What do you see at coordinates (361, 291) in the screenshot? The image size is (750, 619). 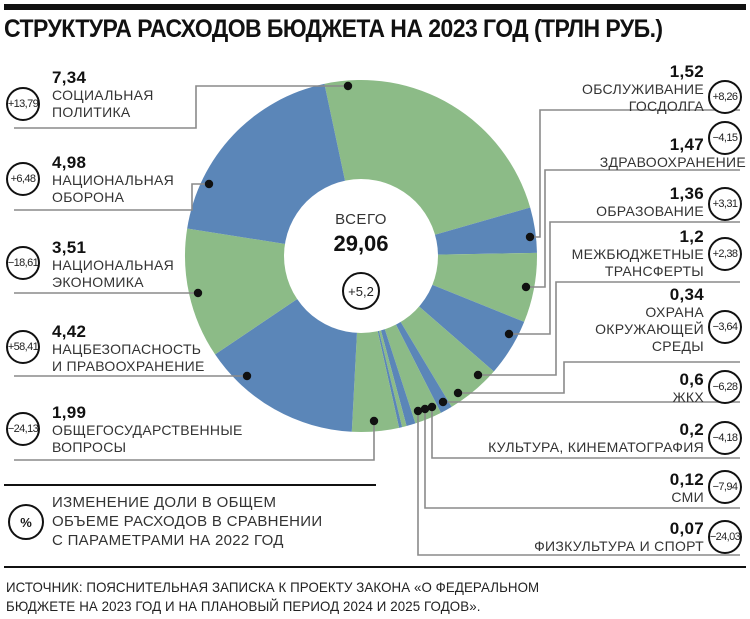 I see `total-change-badge: +5,2` at bounding box center [361, 291].